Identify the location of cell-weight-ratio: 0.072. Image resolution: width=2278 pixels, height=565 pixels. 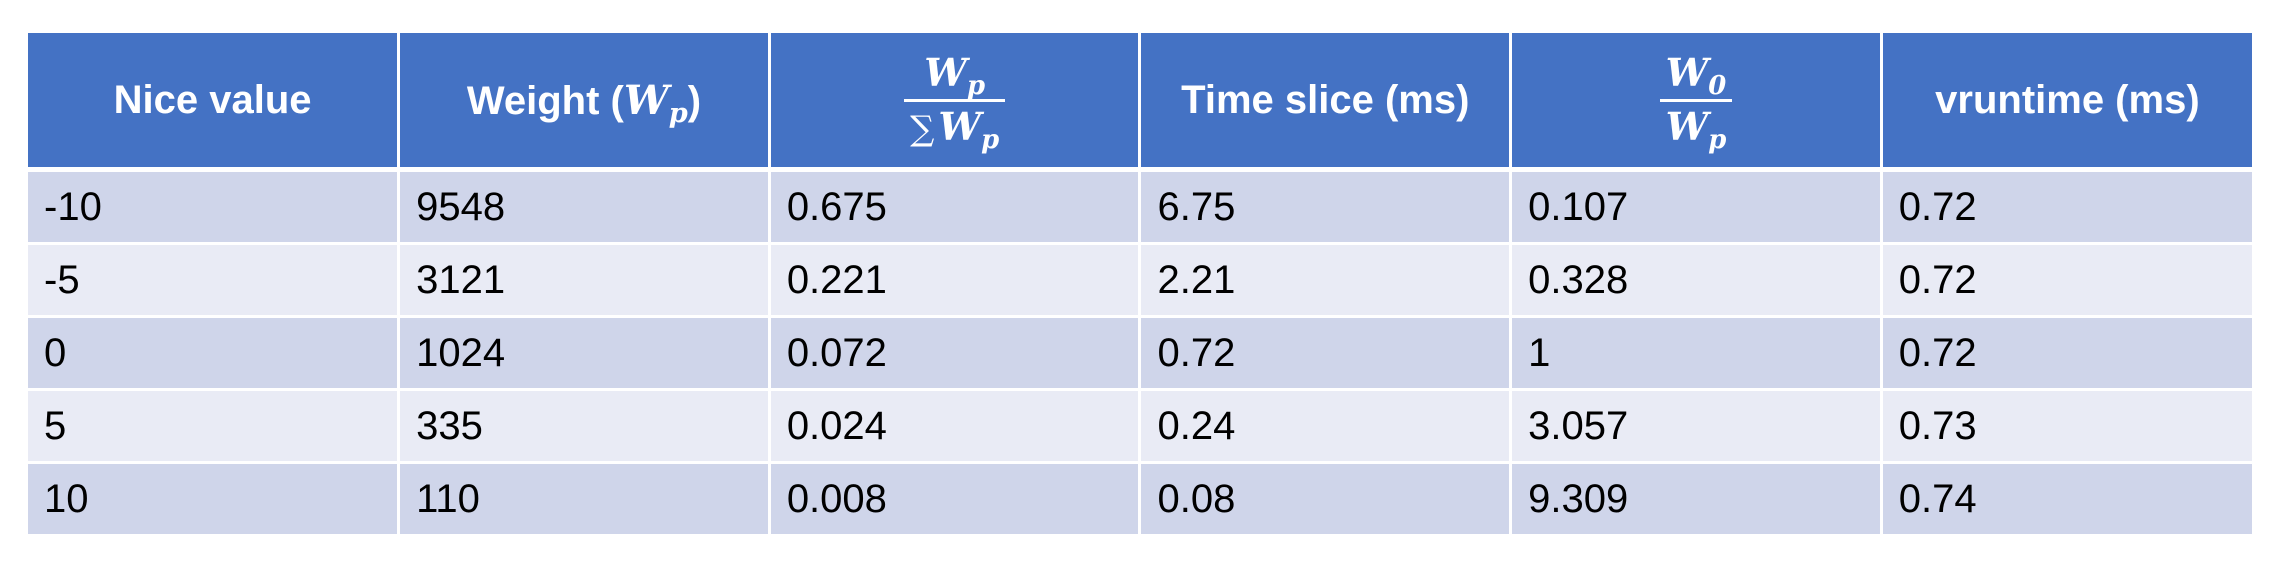
(954, 353).